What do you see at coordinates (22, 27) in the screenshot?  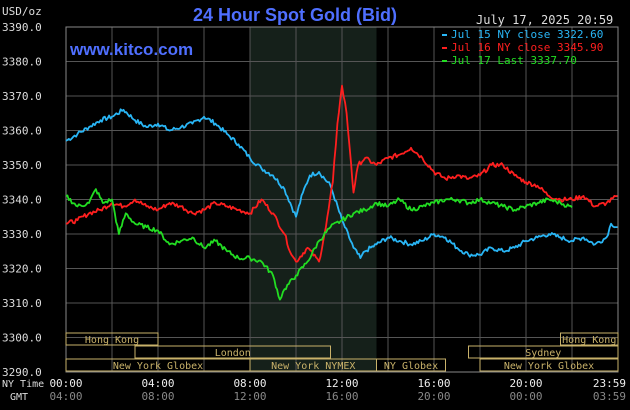 I see `y-tick-label: 3390.0` at bounding box center [22, 27].